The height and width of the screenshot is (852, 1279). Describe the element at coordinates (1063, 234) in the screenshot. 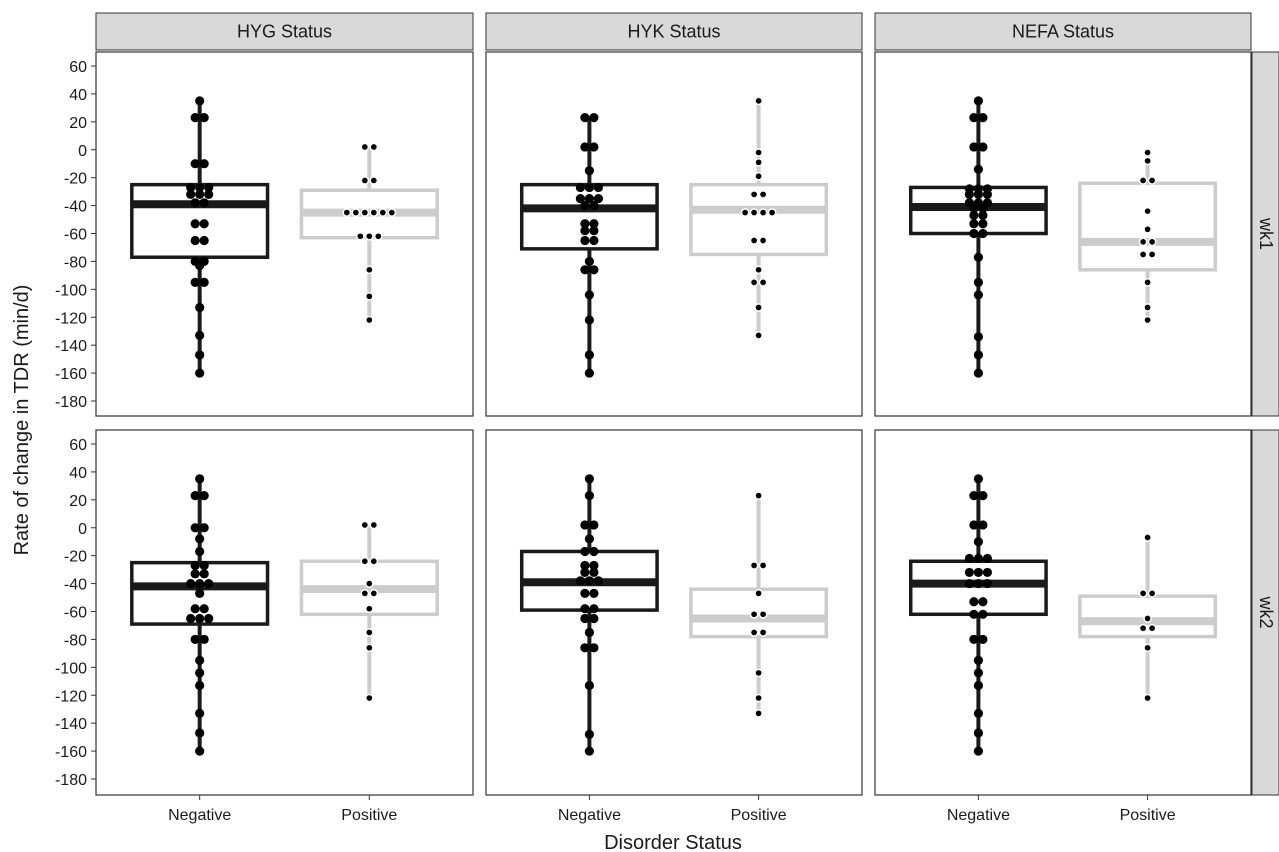

I see `panel-nefa-status-wk1` at that location.